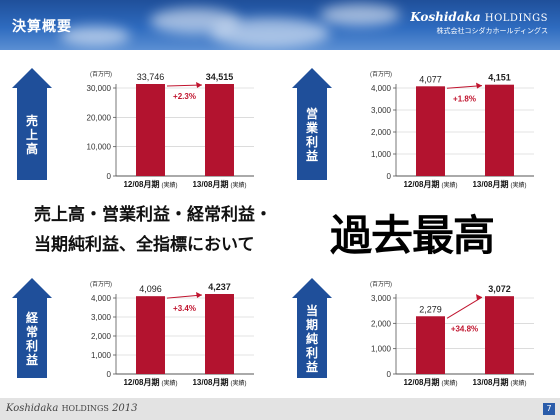 The height and width of the screenshot is (420, 560). I want to click on brand-logo: Koshidaka HOLDINGS 株式会社コシダカホールディングス, so click(479, 23).